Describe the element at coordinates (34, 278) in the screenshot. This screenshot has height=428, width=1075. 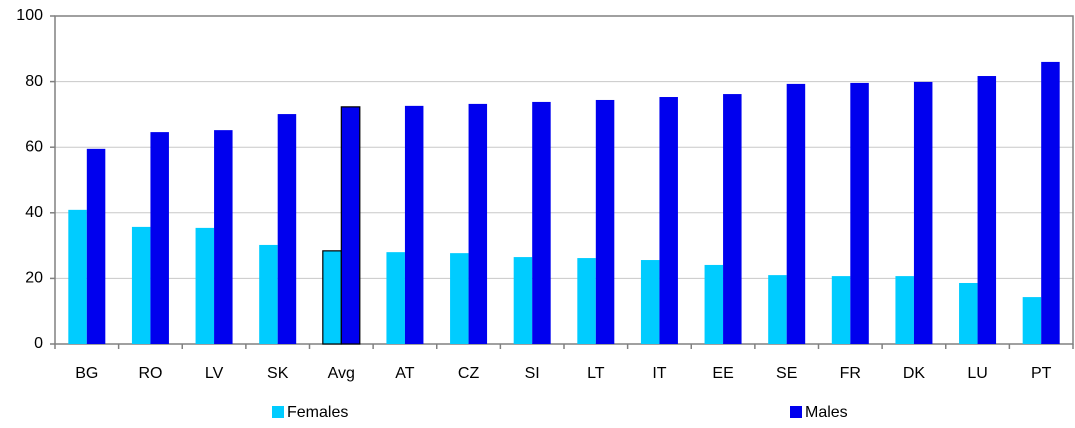
I see `y-tick-label: 20` at that location.